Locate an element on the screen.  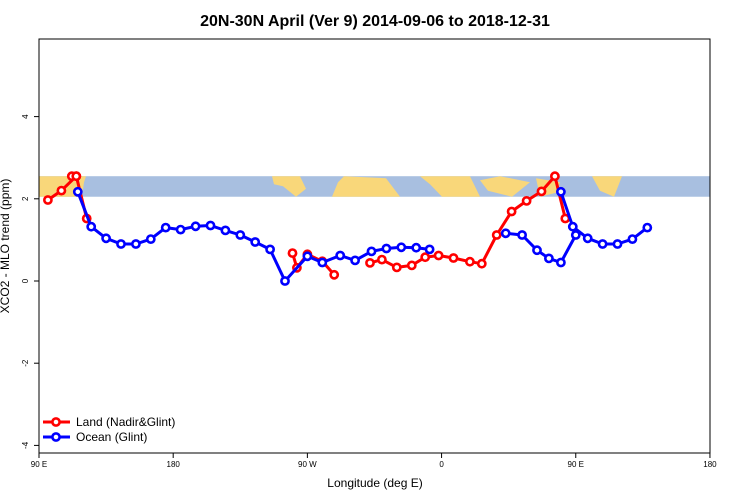
series-line is located at coordinates (253, 237).